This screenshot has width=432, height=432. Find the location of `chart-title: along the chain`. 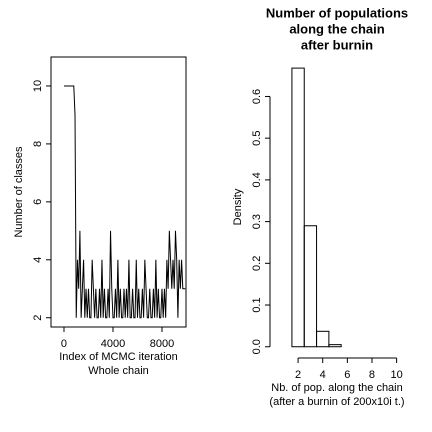

chart-title: along the chain is located at coordinates (336, 28).